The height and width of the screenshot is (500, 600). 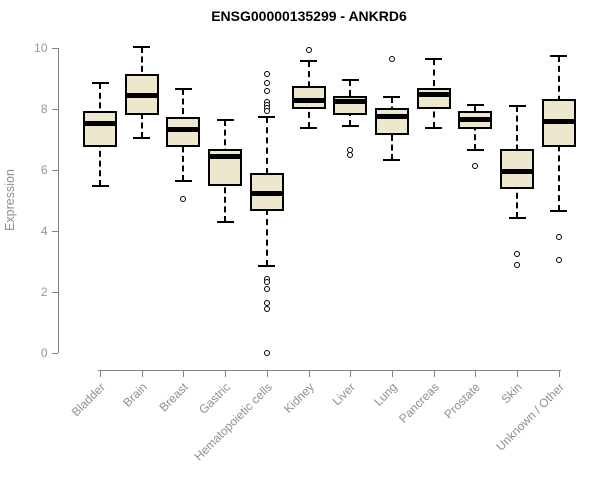 What do you see at coordinates (58, 201) in the screenshot?
I see `y-axis-line` at bounding box center [58, 201].